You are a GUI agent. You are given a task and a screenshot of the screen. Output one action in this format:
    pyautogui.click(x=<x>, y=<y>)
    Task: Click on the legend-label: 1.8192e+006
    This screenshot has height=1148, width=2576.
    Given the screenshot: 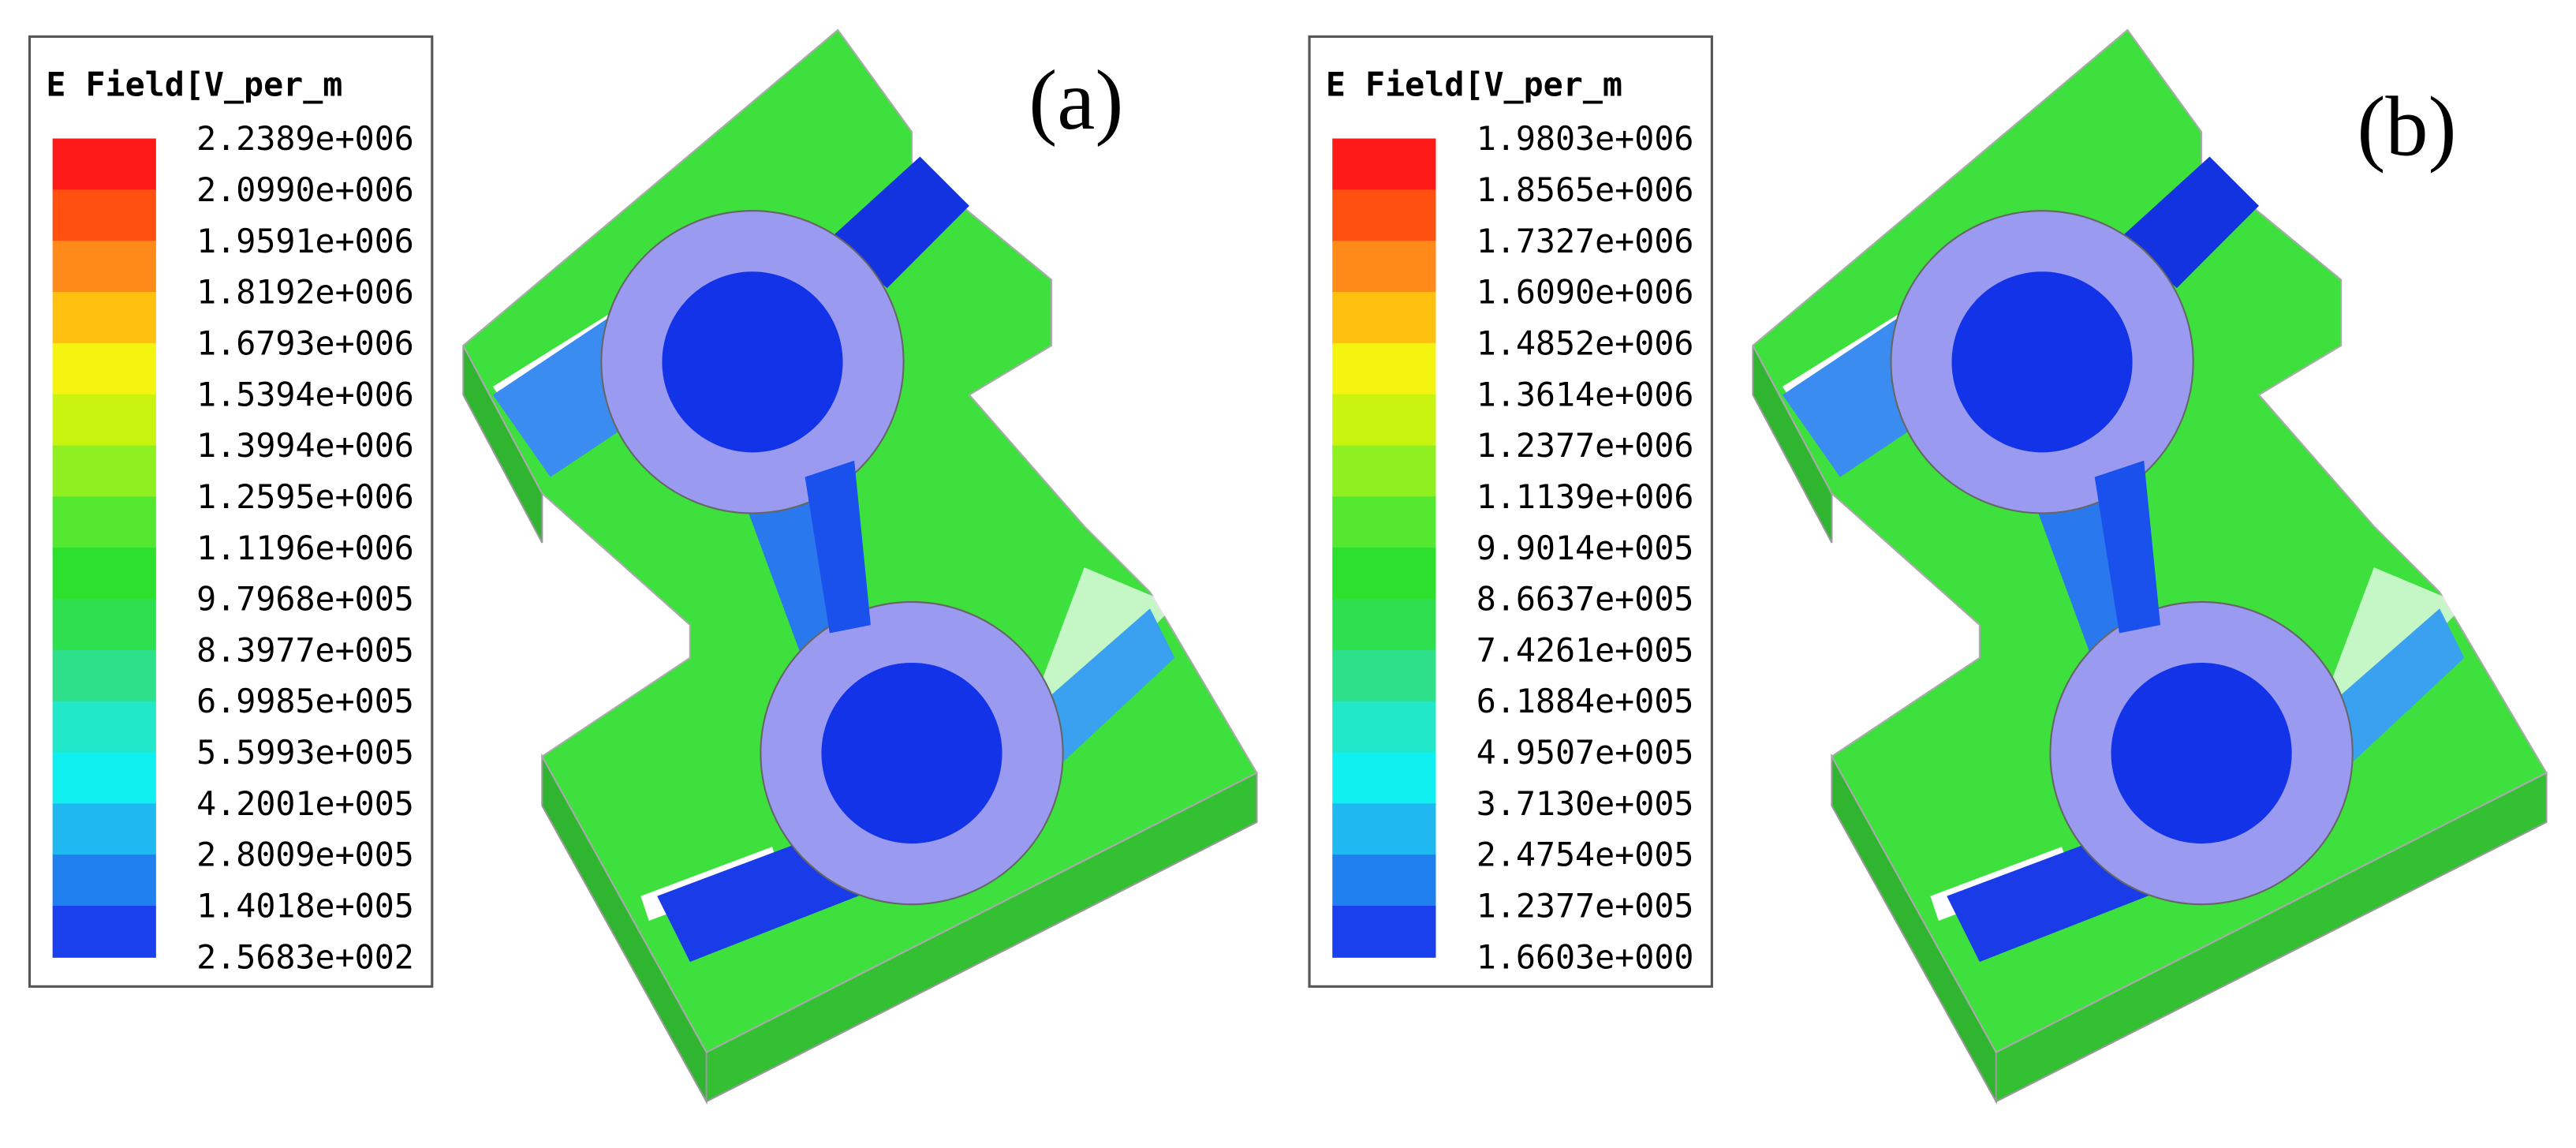 What is the action you would take?
    pyautogui.click(x=305, y=292)
    